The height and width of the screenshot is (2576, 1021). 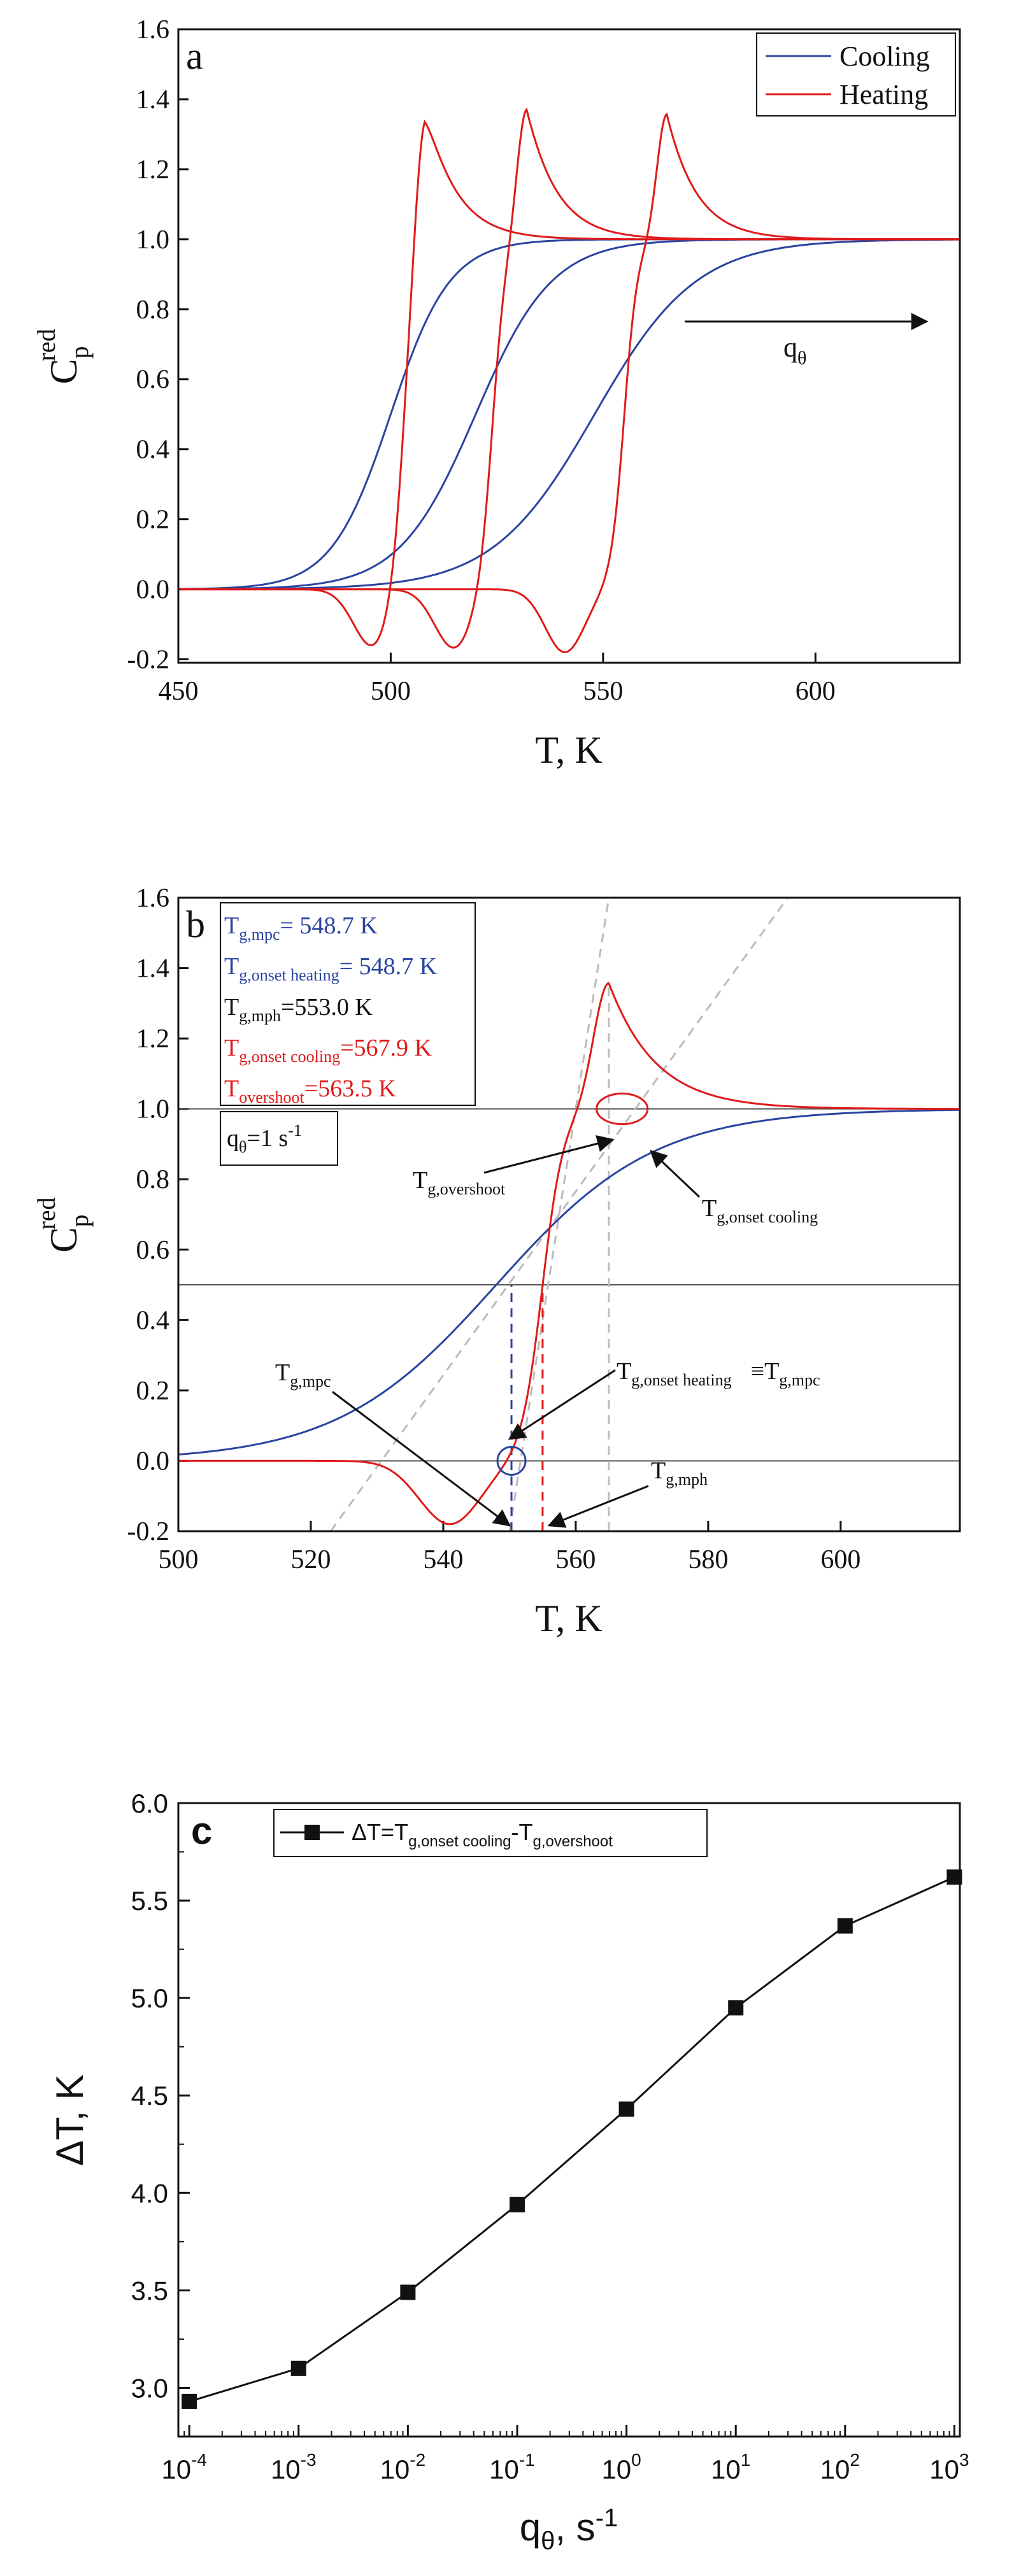 I want to click on svg-text: qθ=1 s-1, so click(x=264, y=1138).